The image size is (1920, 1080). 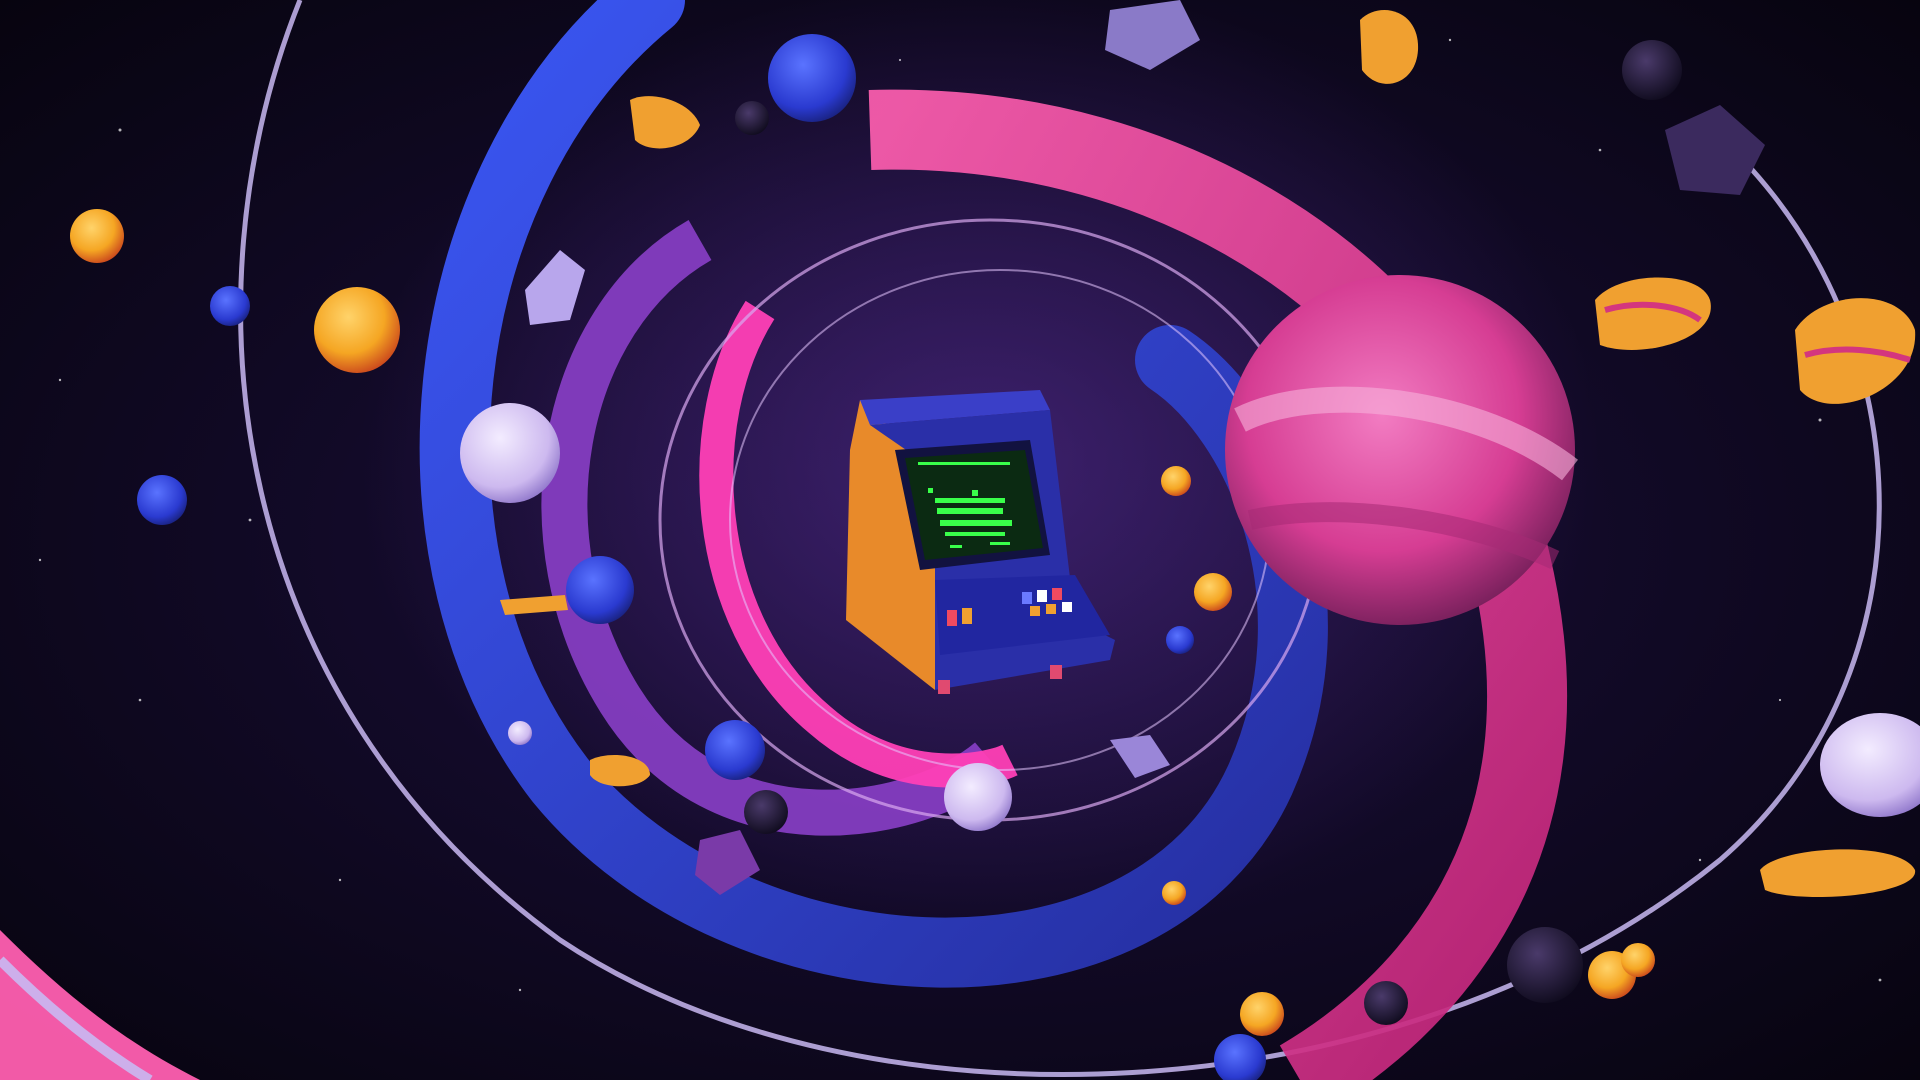 I want to click on corner-ribbon, so click(x=100, y=1005).